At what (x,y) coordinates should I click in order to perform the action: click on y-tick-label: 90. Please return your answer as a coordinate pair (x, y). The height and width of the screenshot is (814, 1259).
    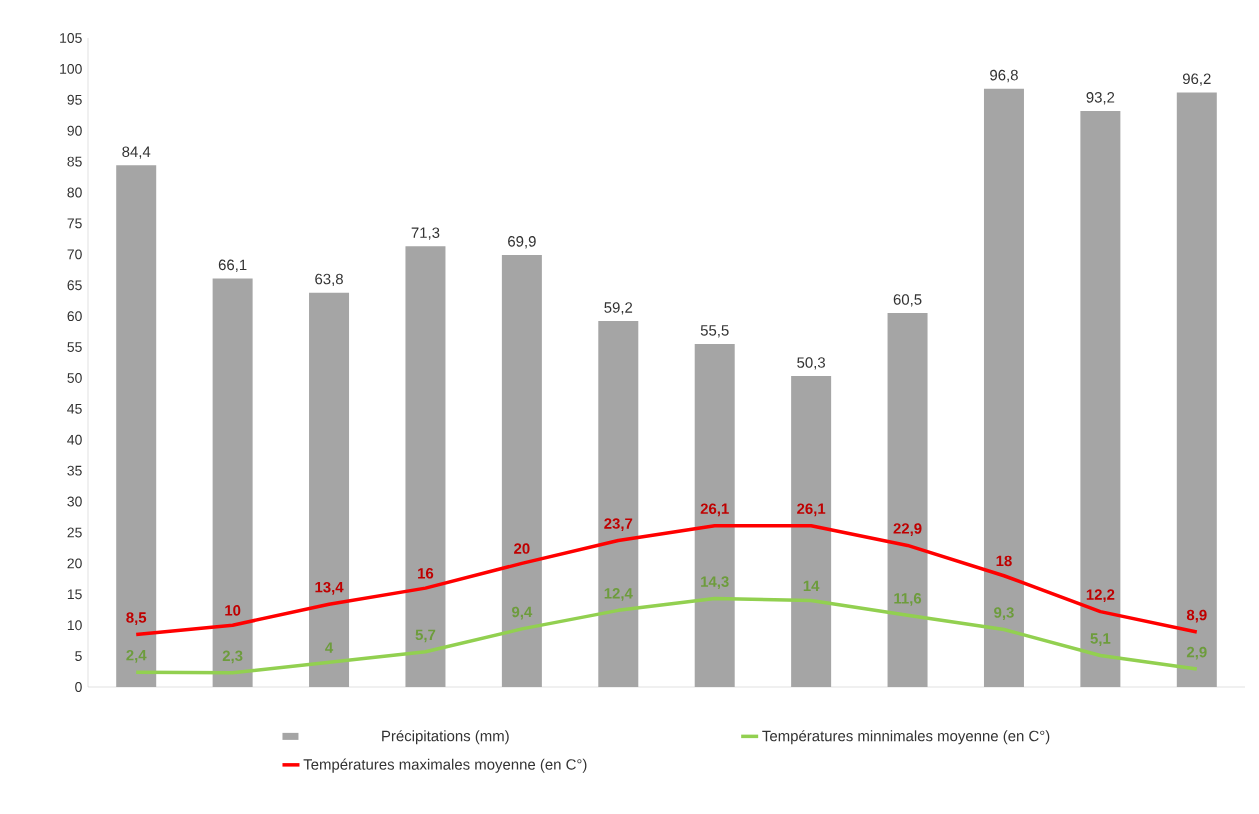
    Looking at the image, I should click on (74, 130).